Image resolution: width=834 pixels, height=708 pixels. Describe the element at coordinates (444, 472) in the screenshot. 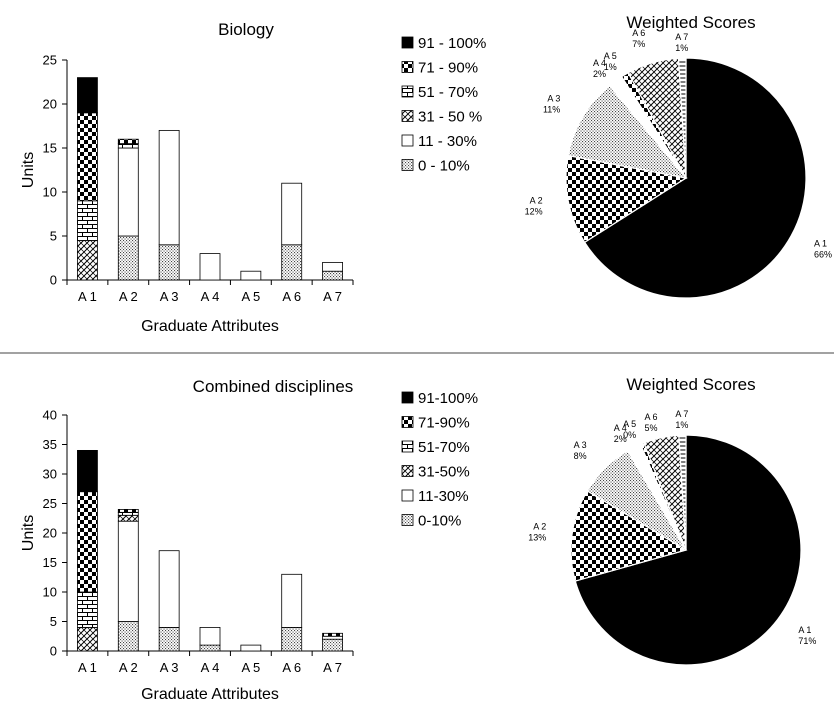

I see `legend-label: 31-50%` at that location.